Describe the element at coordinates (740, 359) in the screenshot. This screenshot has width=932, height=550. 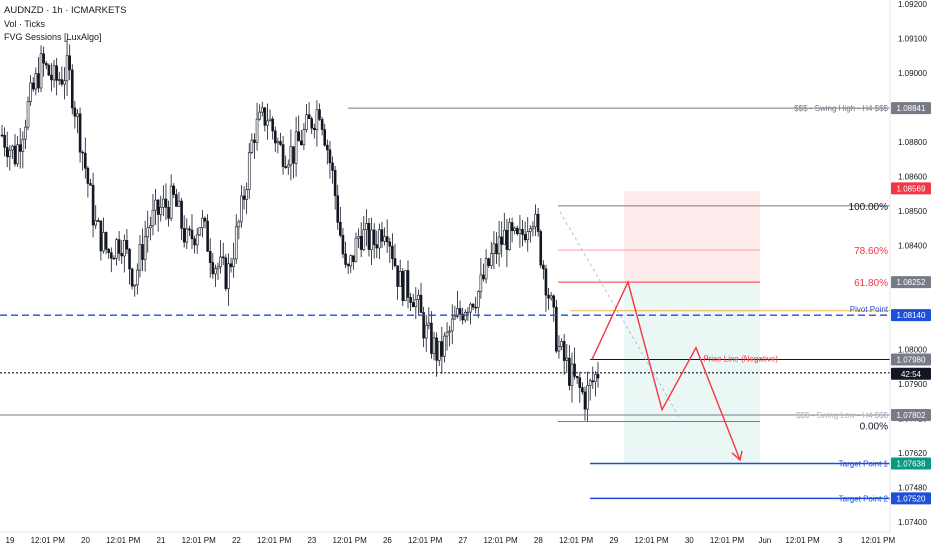
I see `chart-annotation: Price Line (Negative)` at that location.